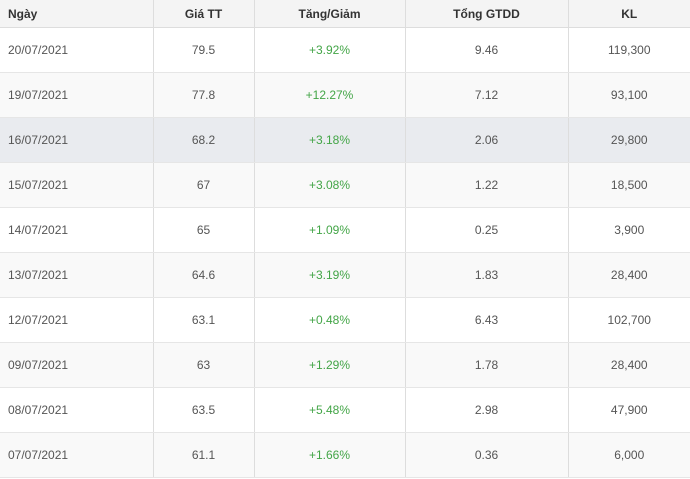  I want to click on cell-change: +3.18%, so click(330, 140).